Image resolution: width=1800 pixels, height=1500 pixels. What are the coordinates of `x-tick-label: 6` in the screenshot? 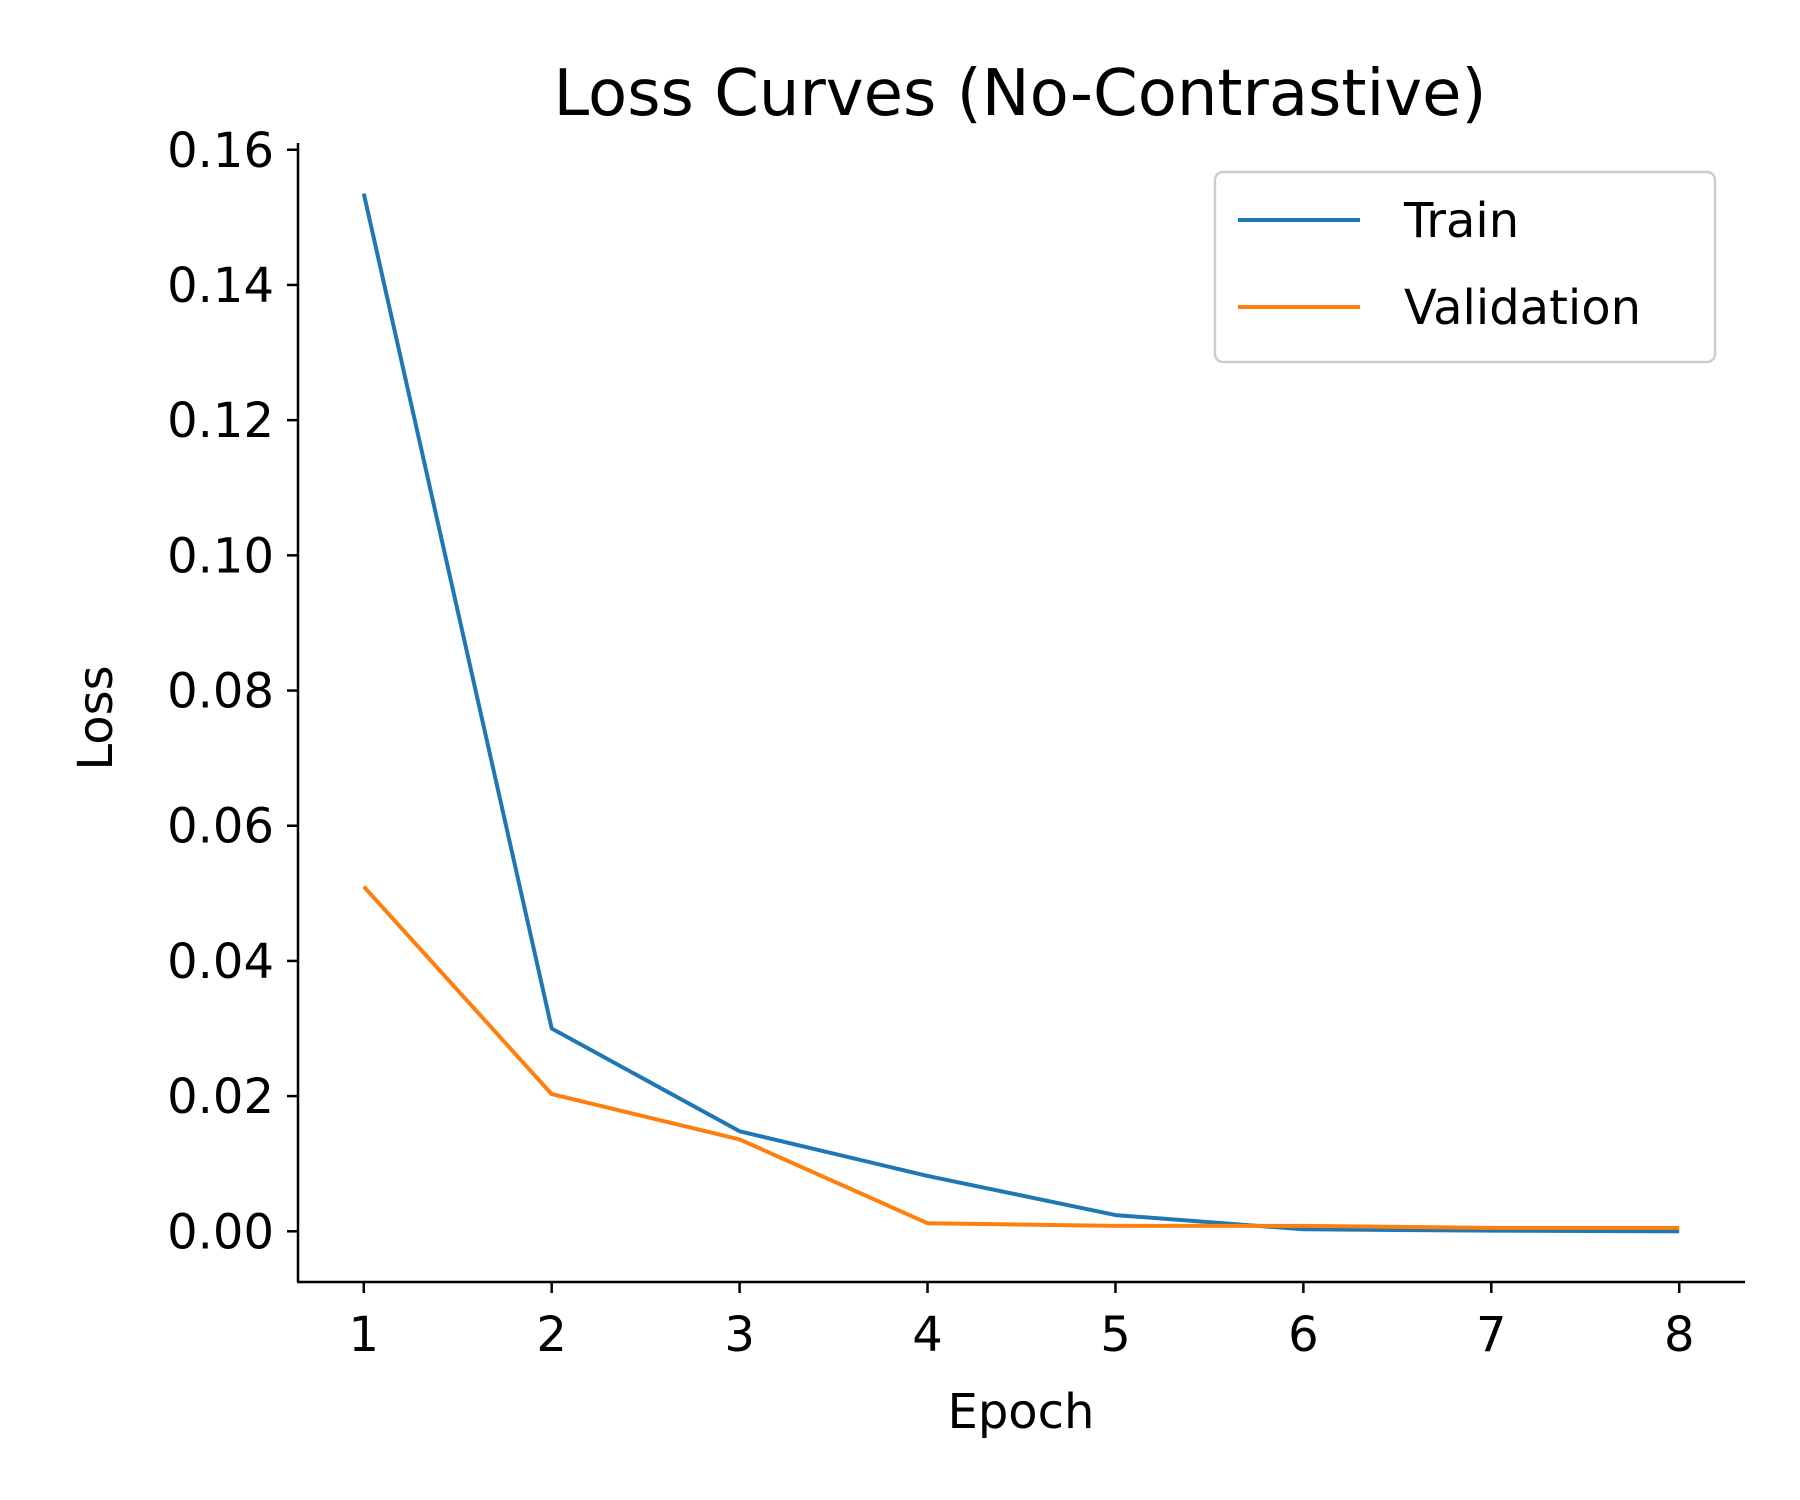 It's located at (1303, 1335).